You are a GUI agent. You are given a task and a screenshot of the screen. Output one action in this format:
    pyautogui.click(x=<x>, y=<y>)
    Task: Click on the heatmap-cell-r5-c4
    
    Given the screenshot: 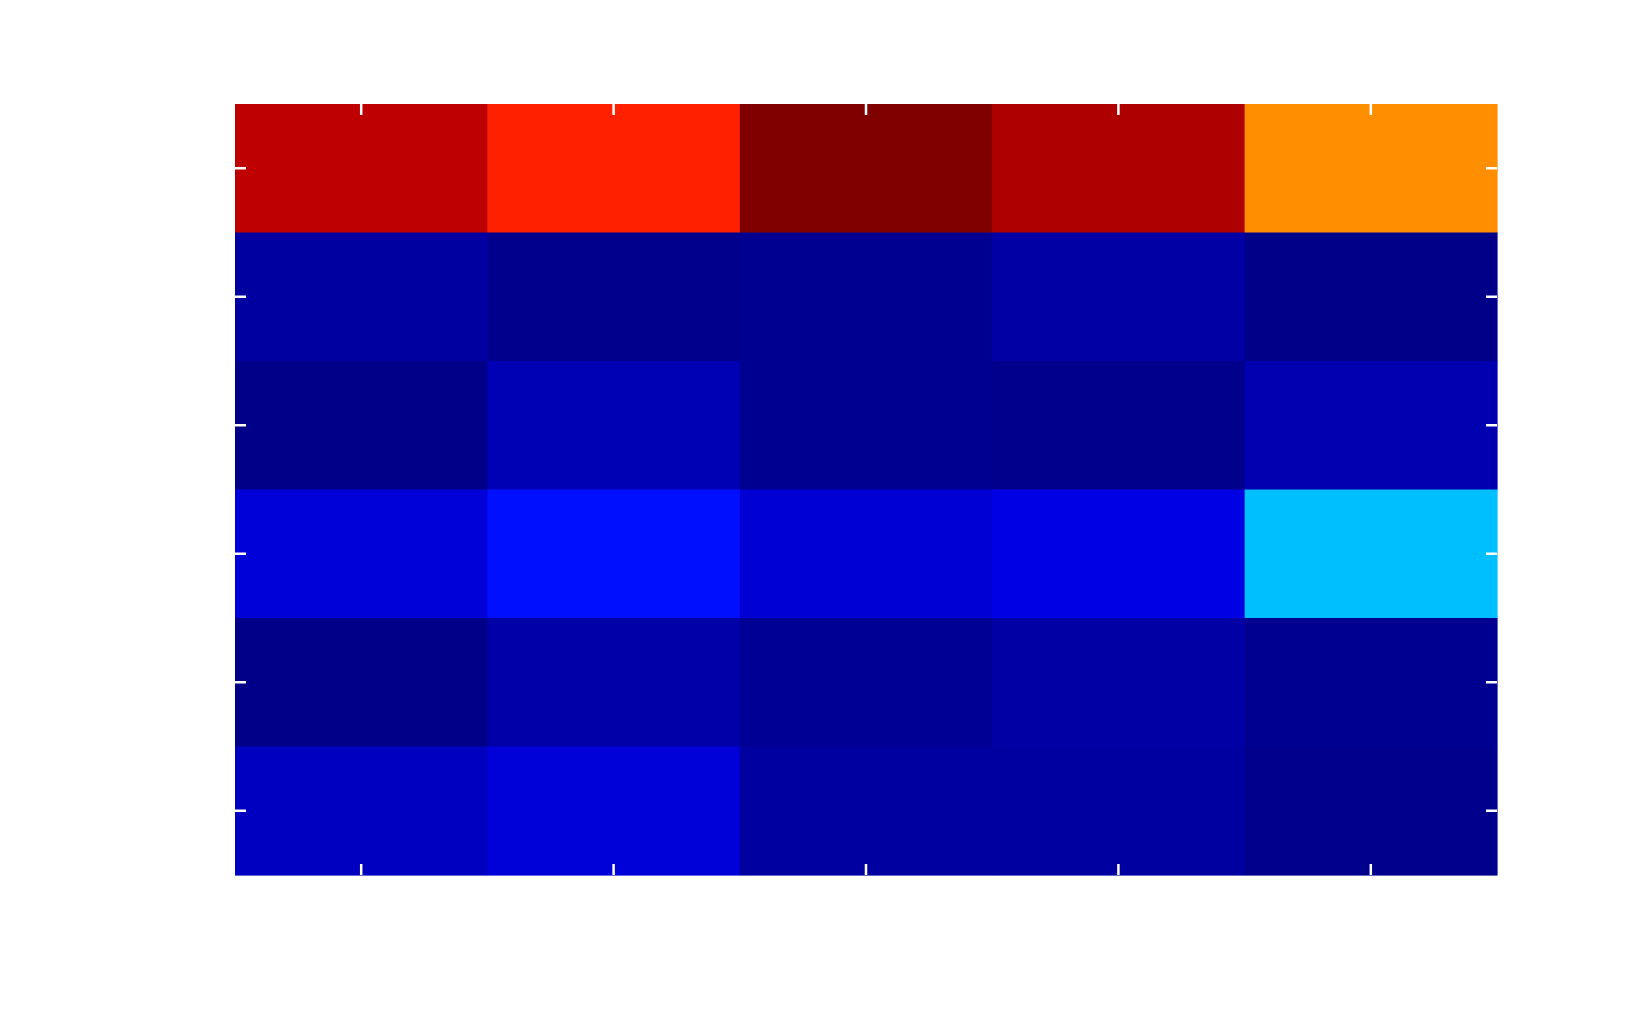 What is the action you would take?
    pyautogui.click(x=1371, y=811)
    